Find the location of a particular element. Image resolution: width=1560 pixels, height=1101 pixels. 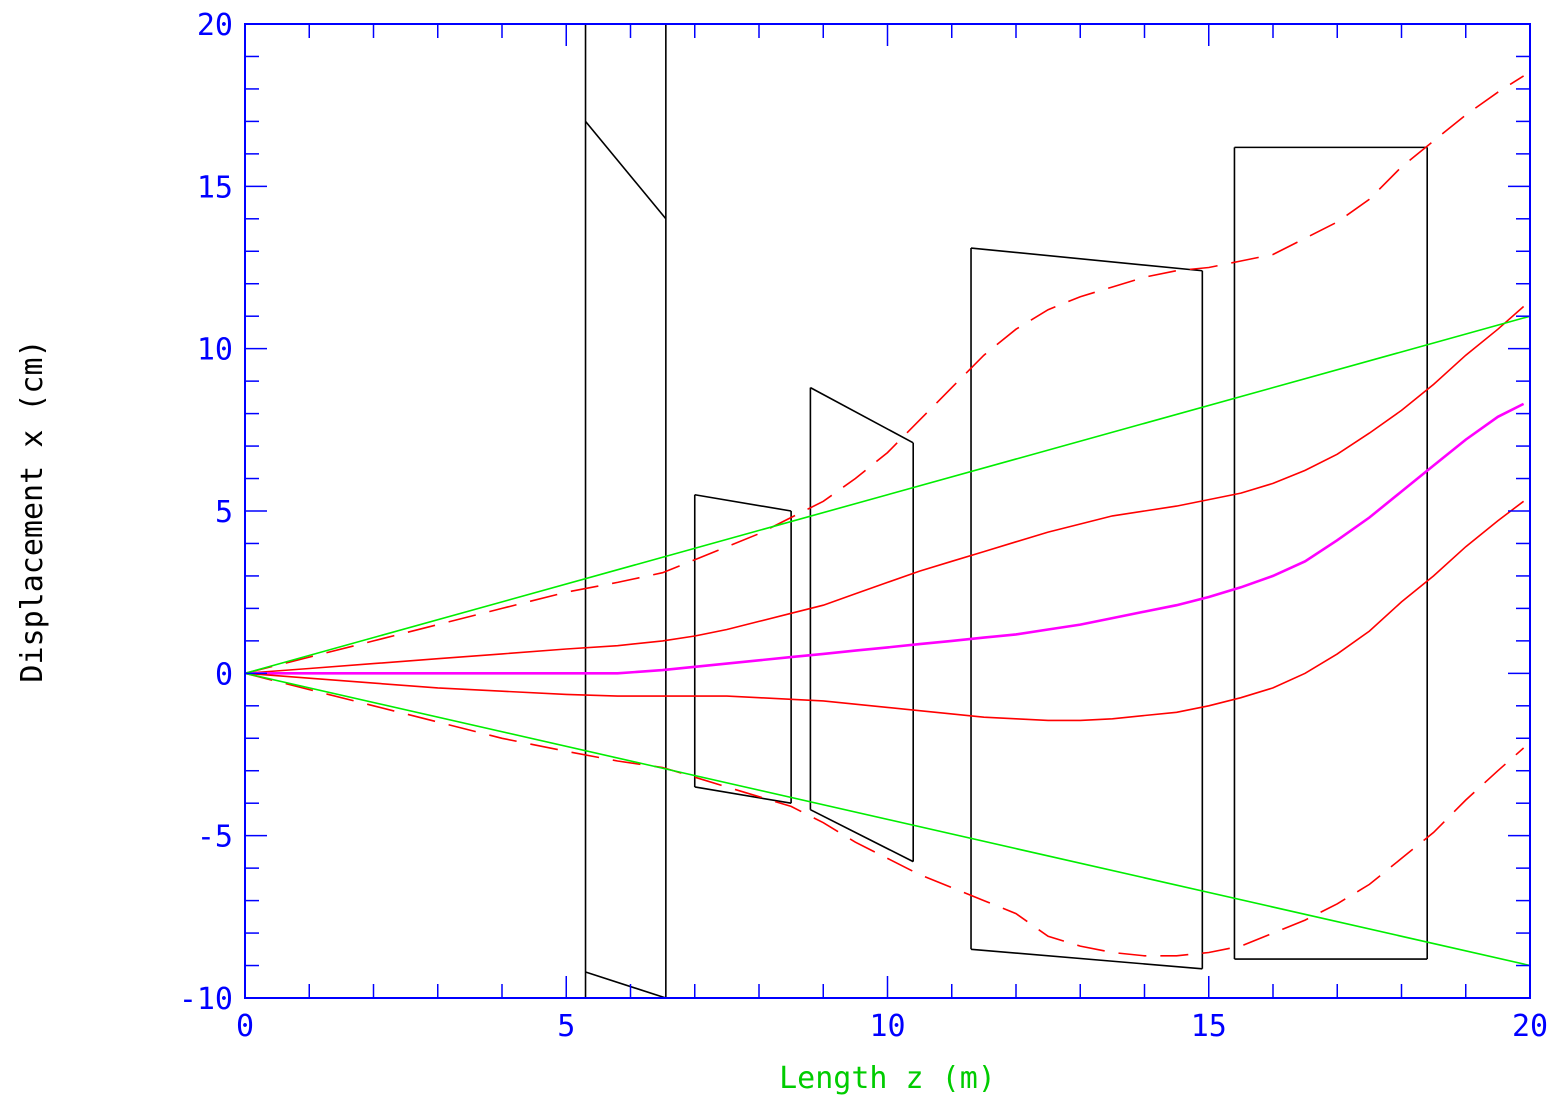

y-tick-label: -5 is located at coordinates (215, 837).